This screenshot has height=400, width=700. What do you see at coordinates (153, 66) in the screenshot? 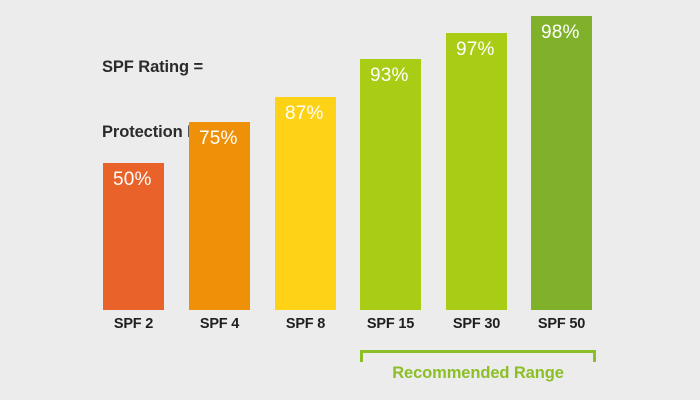
I see `chart-title-line-1: SPF Rating =` at bounding box center [153, 66].